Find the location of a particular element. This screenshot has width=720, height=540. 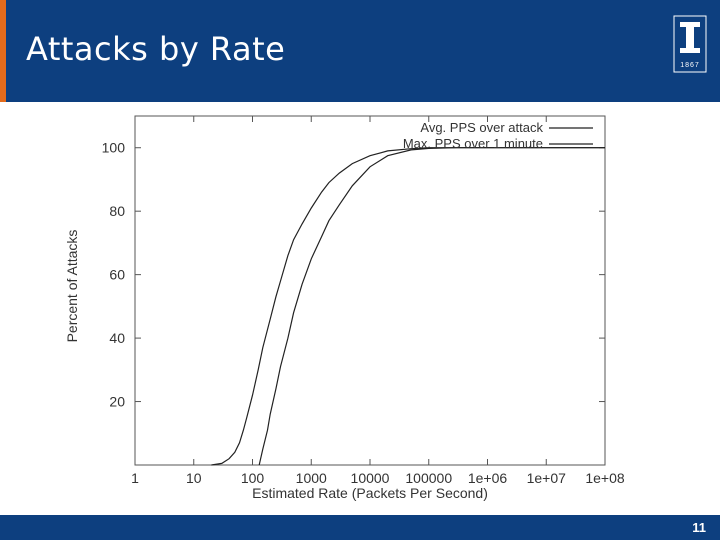

x-tick-label: 1 is located at coordinates (135, 478).